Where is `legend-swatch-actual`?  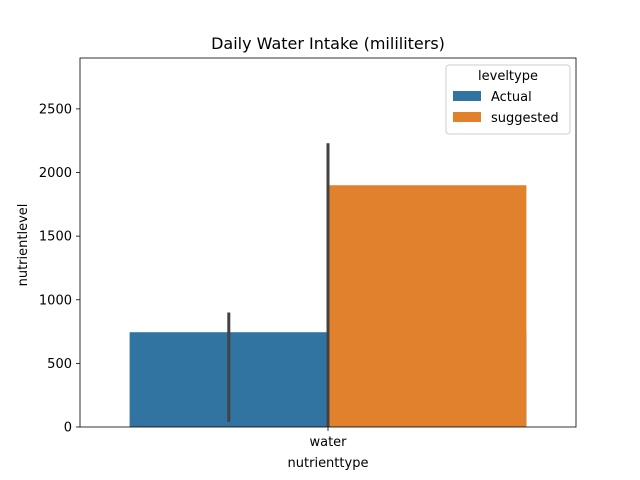 legend-swatch-actual is located at coordinates (467, 96).